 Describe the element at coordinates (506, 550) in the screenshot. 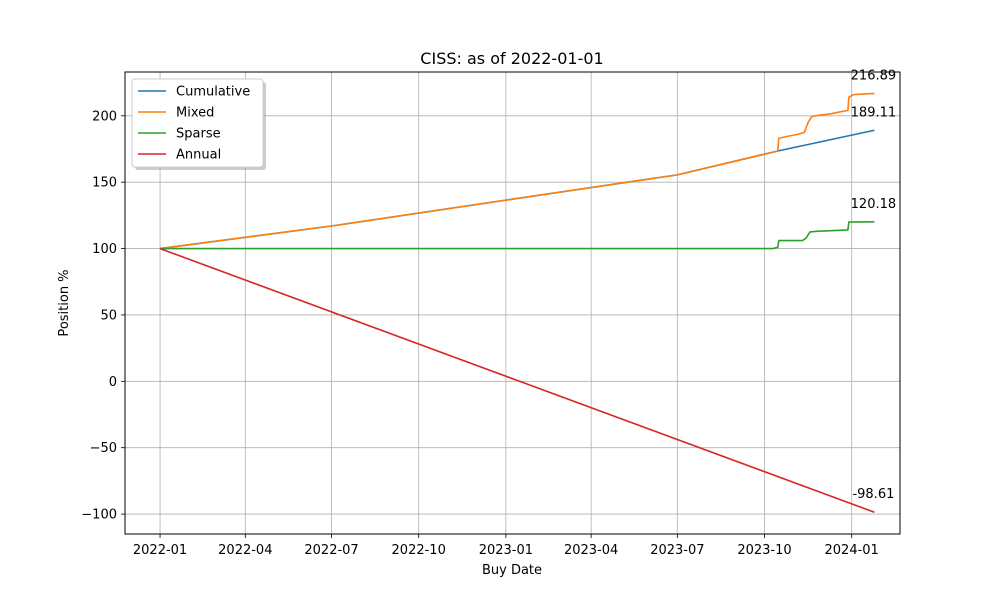

I see `x-tick-label: 2023-01` at that location.